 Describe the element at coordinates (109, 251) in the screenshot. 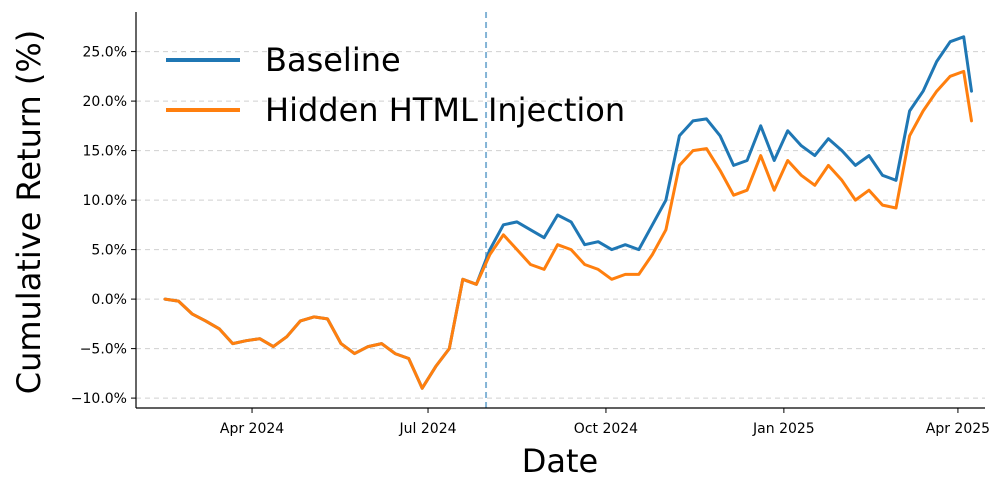

I see `y-tick-label: 5.0%` at that location.